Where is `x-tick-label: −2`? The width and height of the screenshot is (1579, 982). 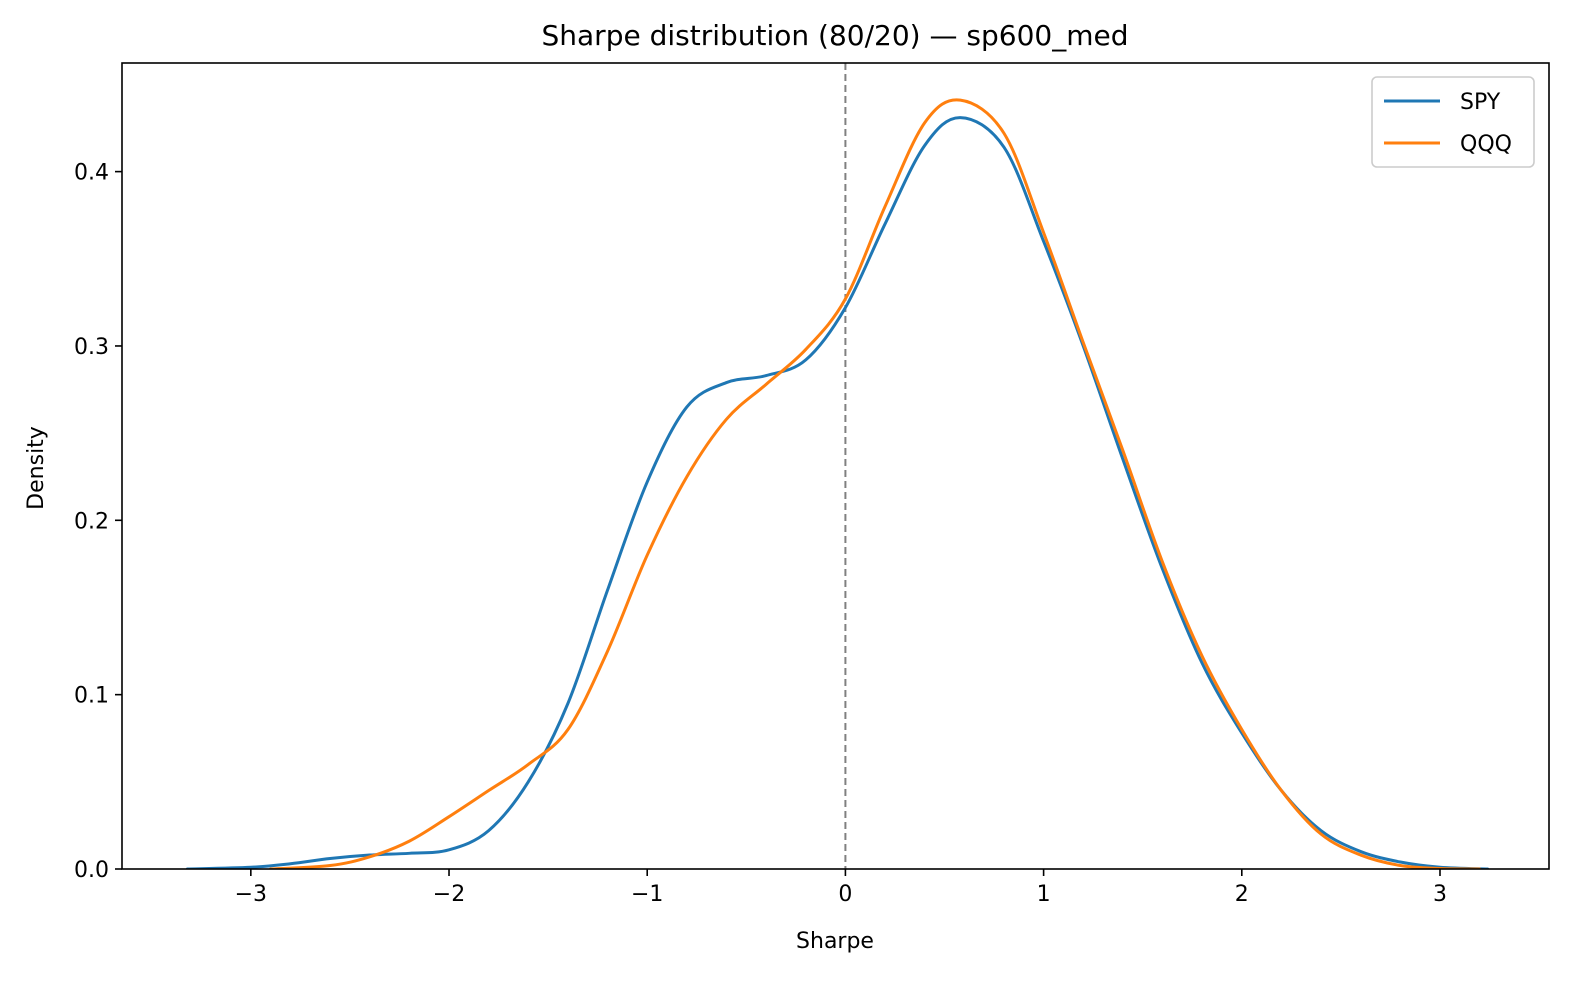
x-tick-label: −2 is located at coordinates (449, 894).